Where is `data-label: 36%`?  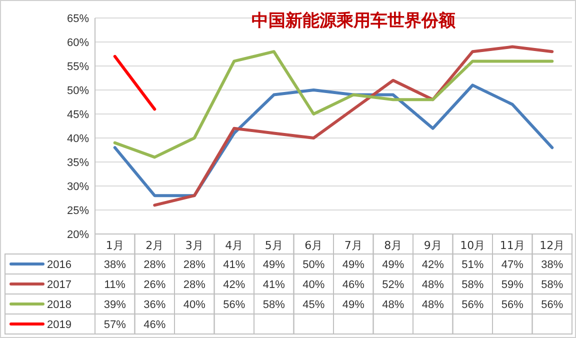 data-label: 36% is located at coordinates (155, 305).